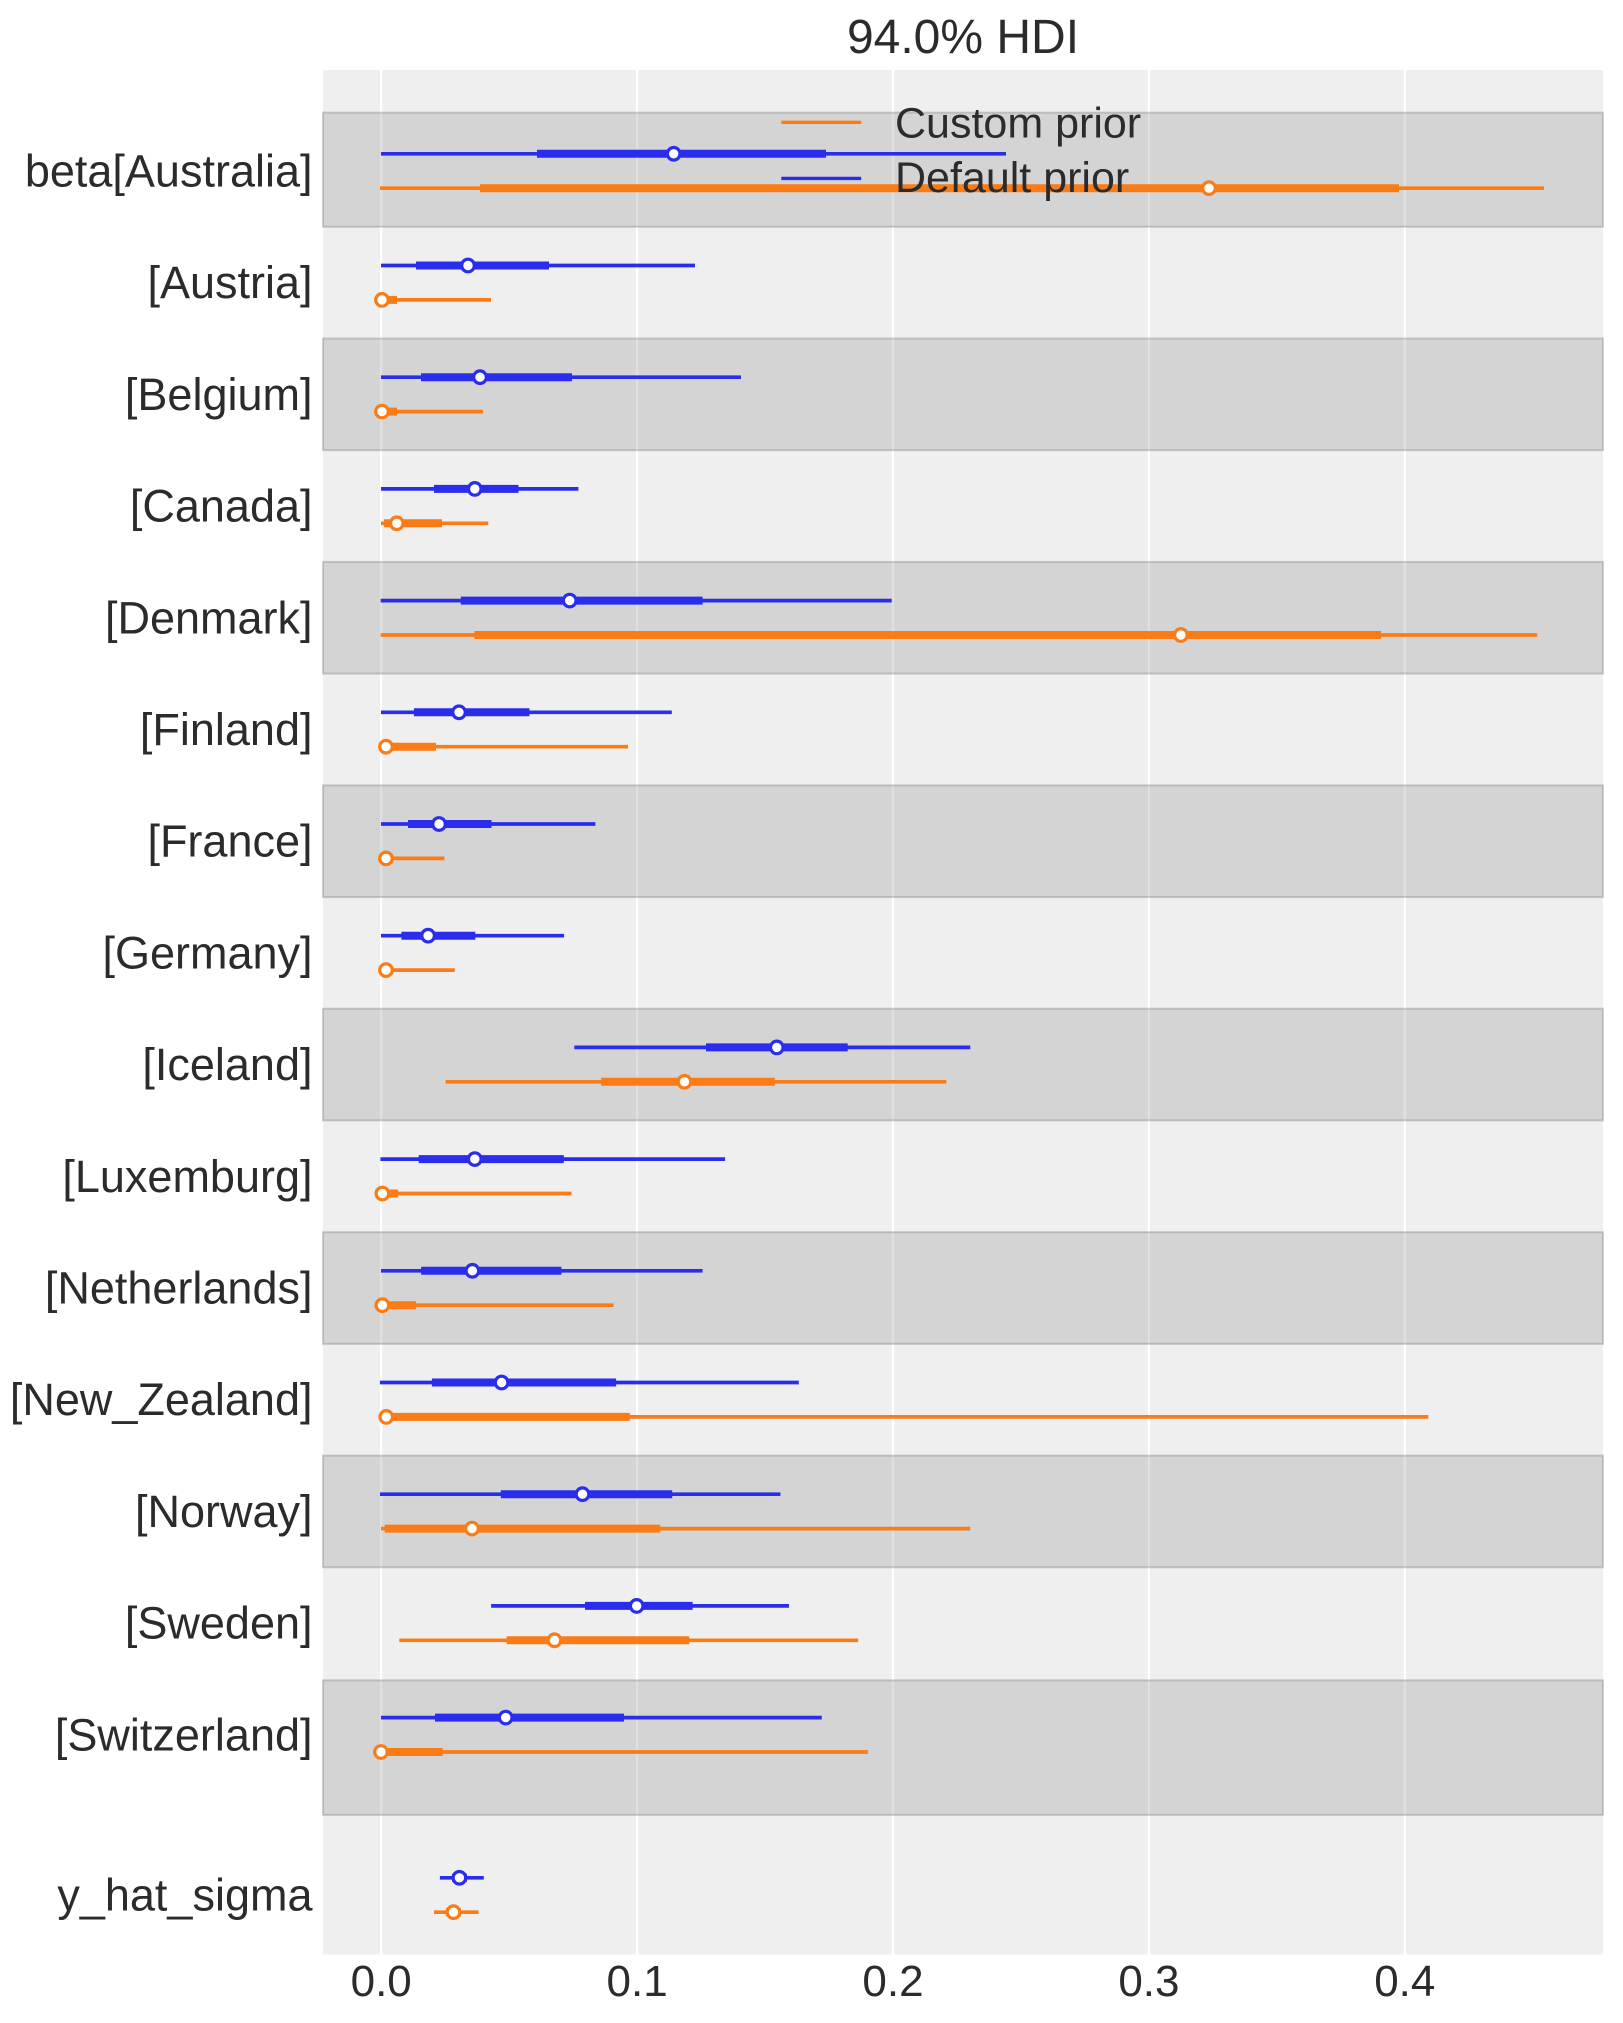  I want to click on svg-text: [Canada], so click(221, 506).